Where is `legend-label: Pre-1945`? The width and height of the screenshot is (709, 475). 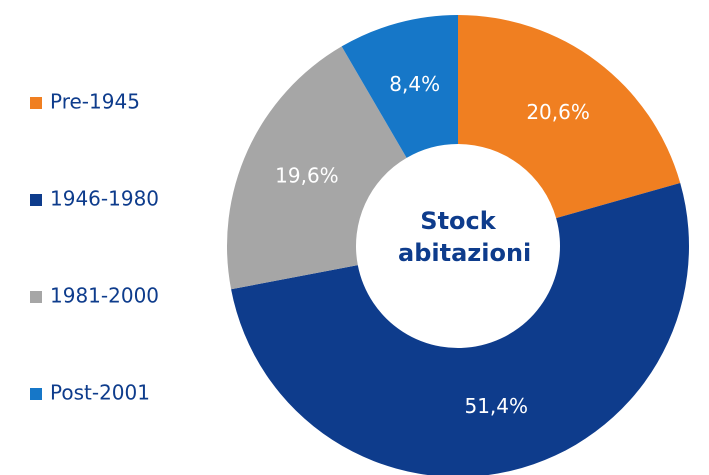
legend-label: Pre-1945 is located at coordinates (95, 102).